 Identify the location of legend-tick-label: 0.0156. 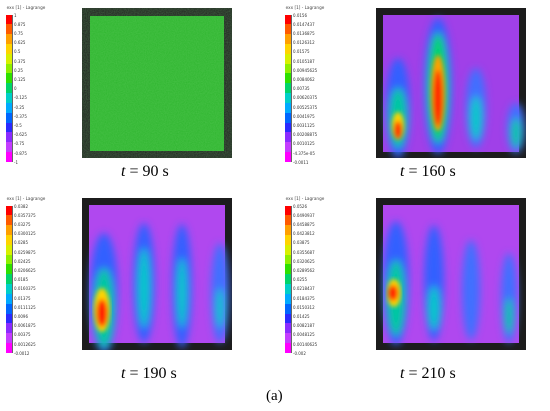
(300, 15).